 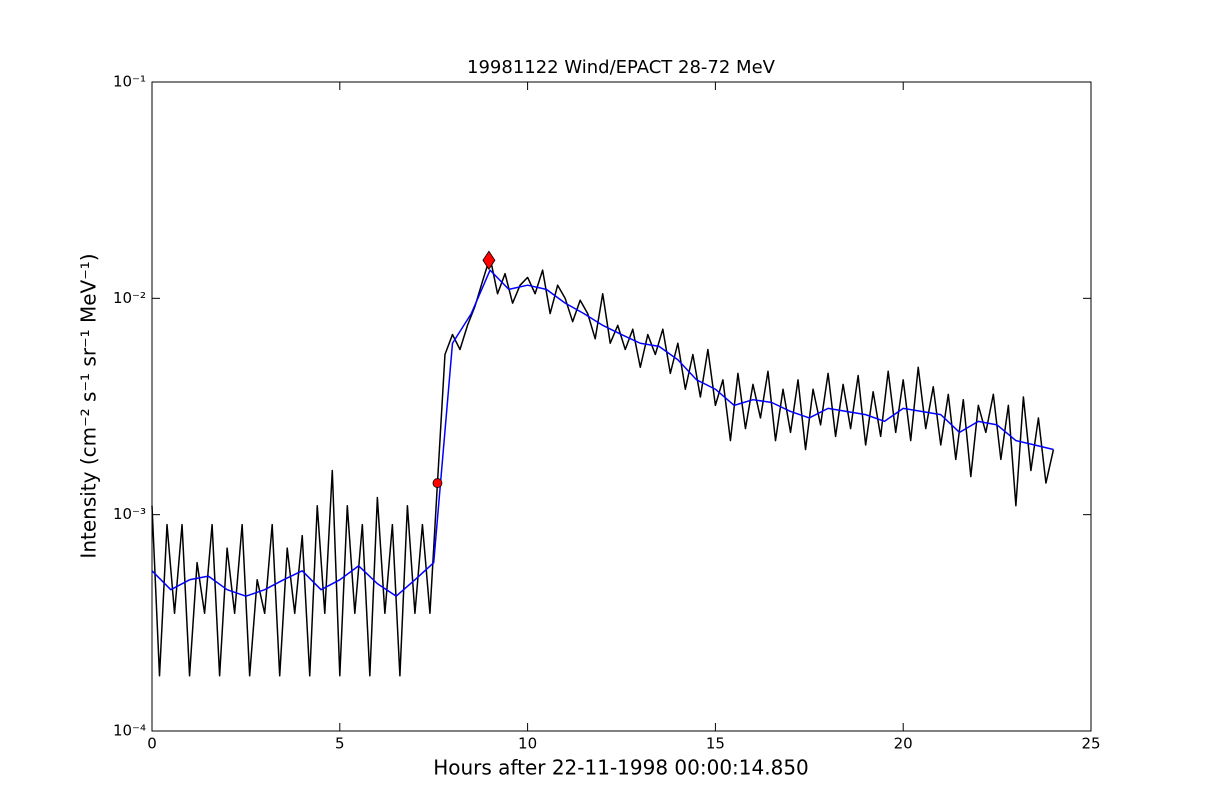 I want to click on y-tick-label: 10⁻³, so click(x=129, y=514).